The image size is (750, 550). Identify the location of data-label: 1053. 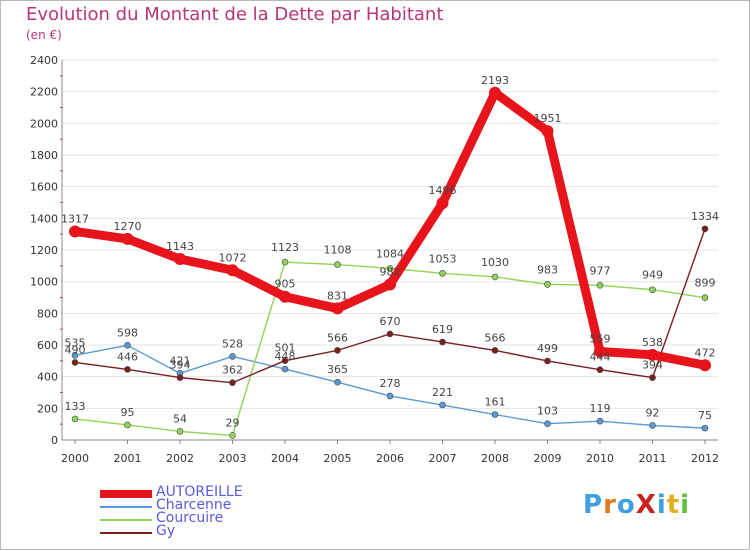
(443, 258).